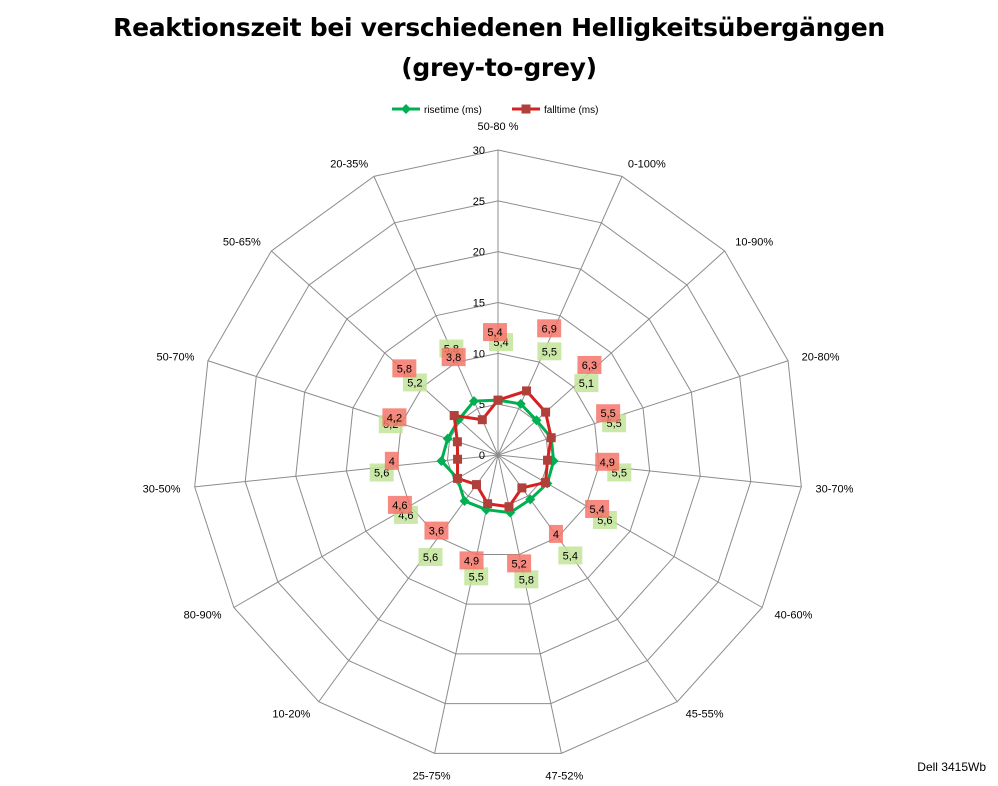 The height and width of the screenshot is (786, 998). Describe the element at coordinates (499, 67) in the screenshot. I see `chart-title-line2: (grey-to-grey)` at that location.